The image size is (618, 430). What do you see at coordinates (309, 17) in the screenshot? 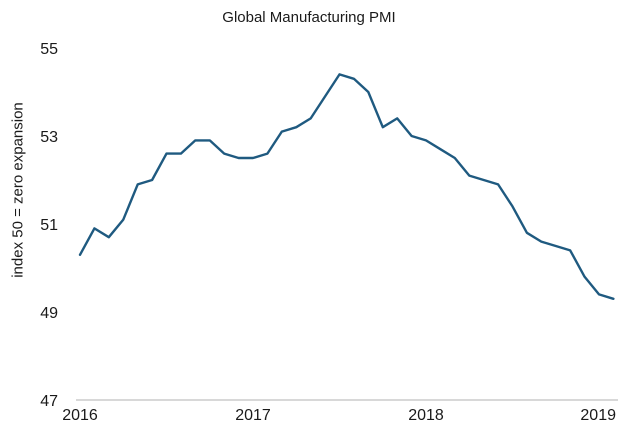
I see `chart-title: Global Manufacturing PMI` at bounding box center [309, 17].